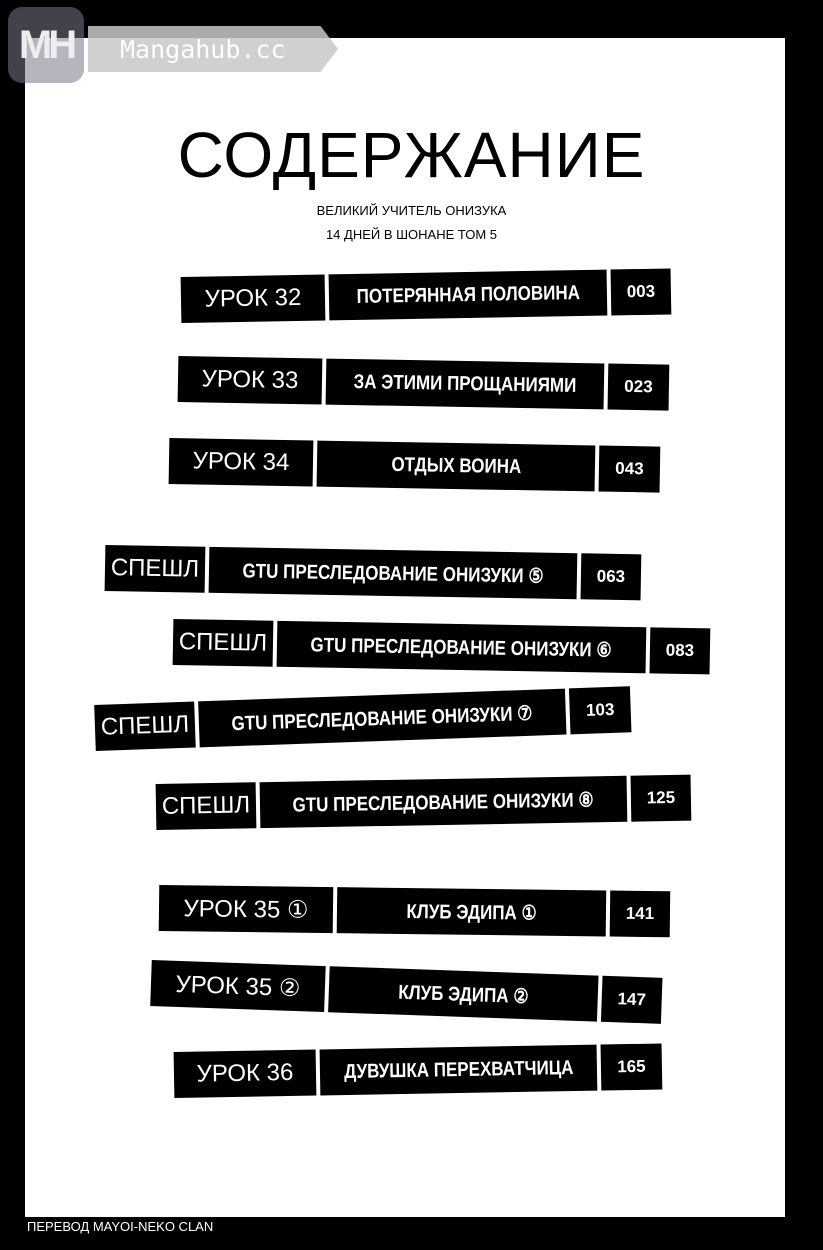  I want to click on page-number: 003, so click(641, 292).